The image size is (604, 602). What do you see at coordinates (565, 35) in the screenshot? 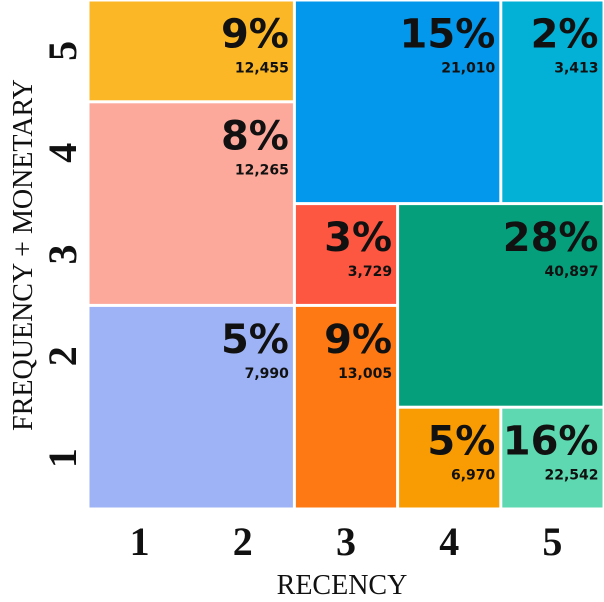
I see `segment-percent-label: 2%` at bounding box center [565, 35].